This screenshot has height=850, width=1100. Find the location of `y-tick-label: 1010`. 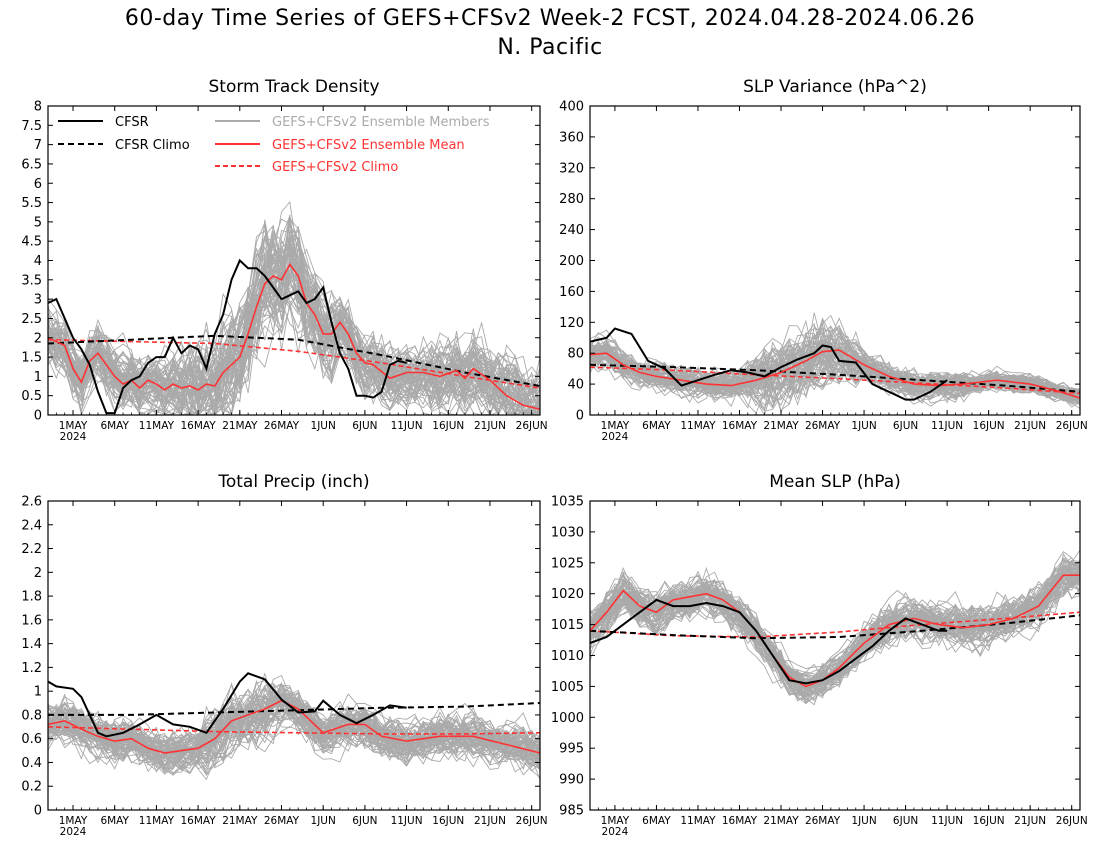

y-tick-label: 1010 is located at coordinates (567, 656).